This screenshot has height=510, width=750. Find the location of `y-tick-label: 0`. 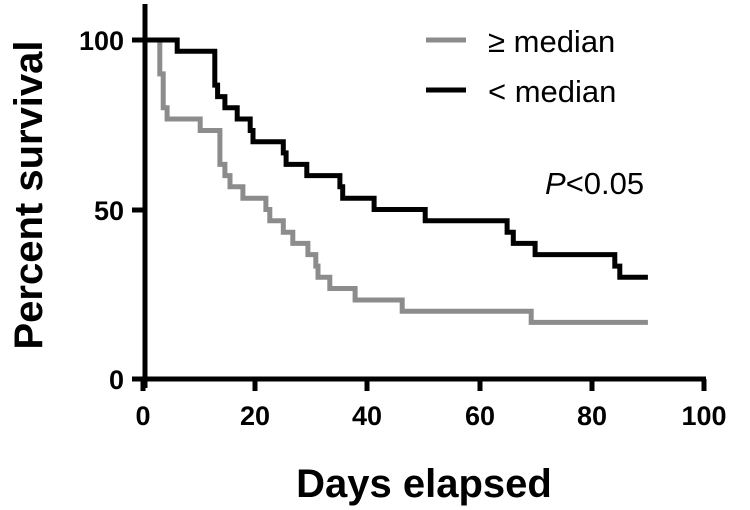

y-tick-label: 0 is located at coordinates (116, 380).